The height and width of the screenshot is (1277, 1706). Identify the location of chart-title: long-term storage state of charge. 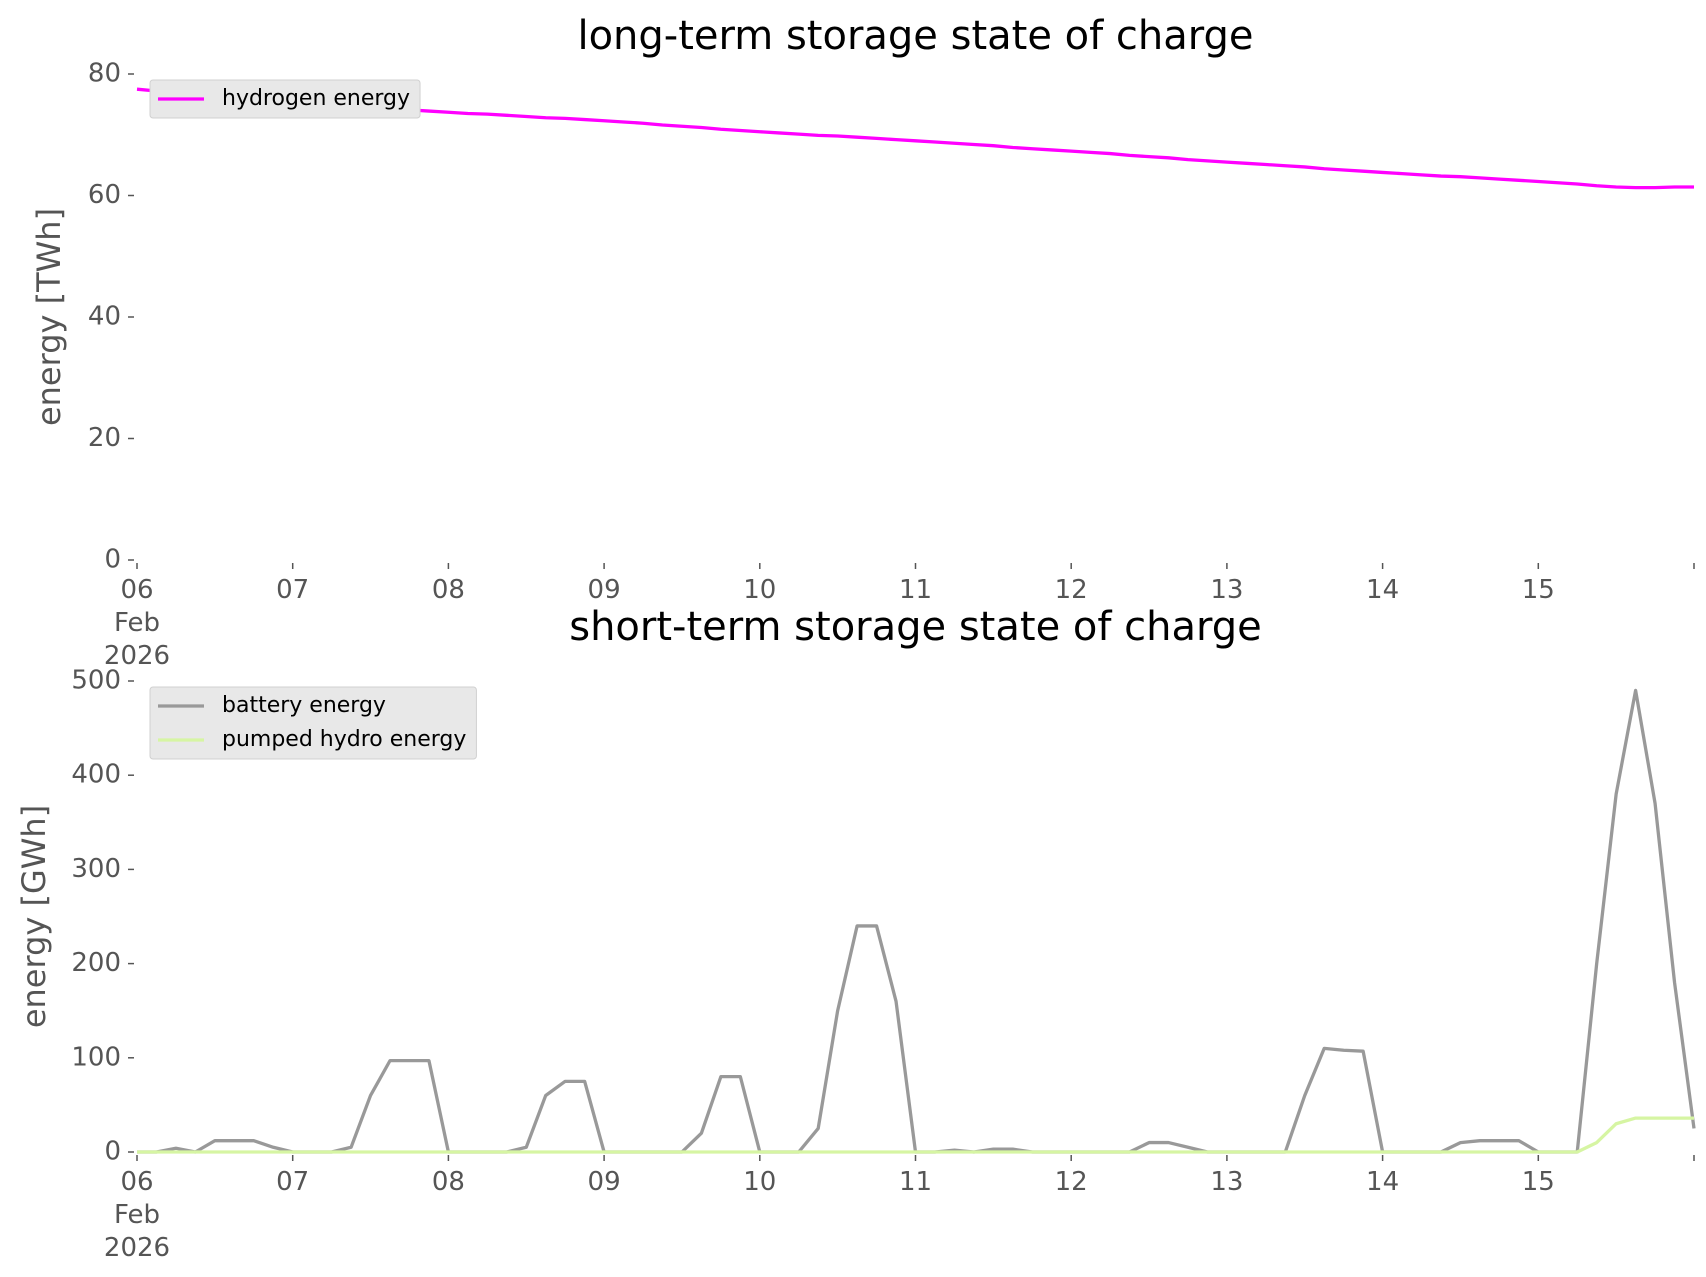
(915, 36).